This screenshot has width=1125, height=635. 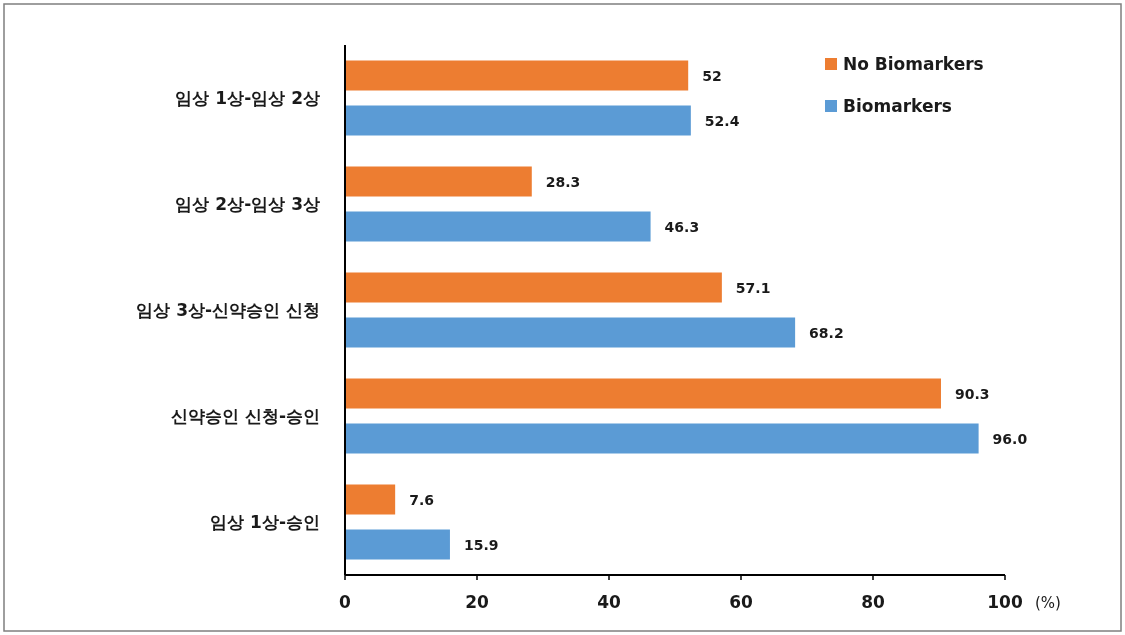 I want to click on data-label: 28.3, so click(x=563, y=181).